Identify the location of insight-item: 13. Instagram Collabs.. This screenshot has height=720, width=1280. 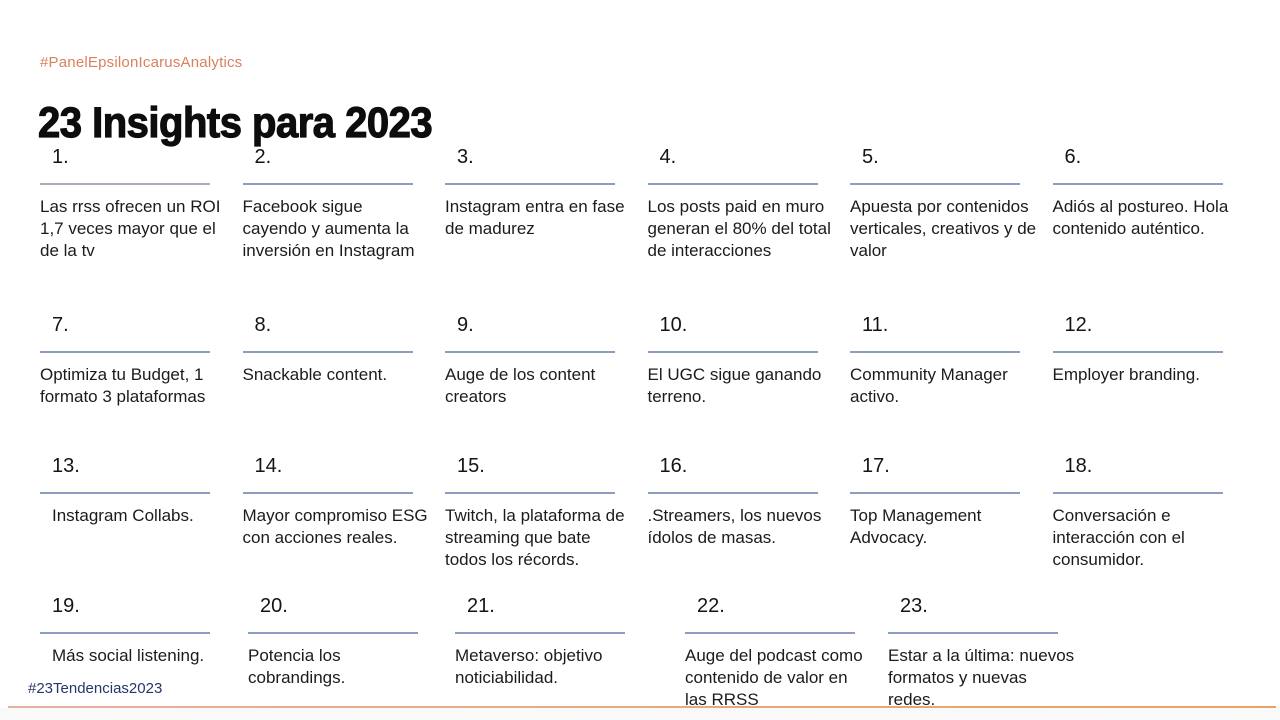
(141, 513).